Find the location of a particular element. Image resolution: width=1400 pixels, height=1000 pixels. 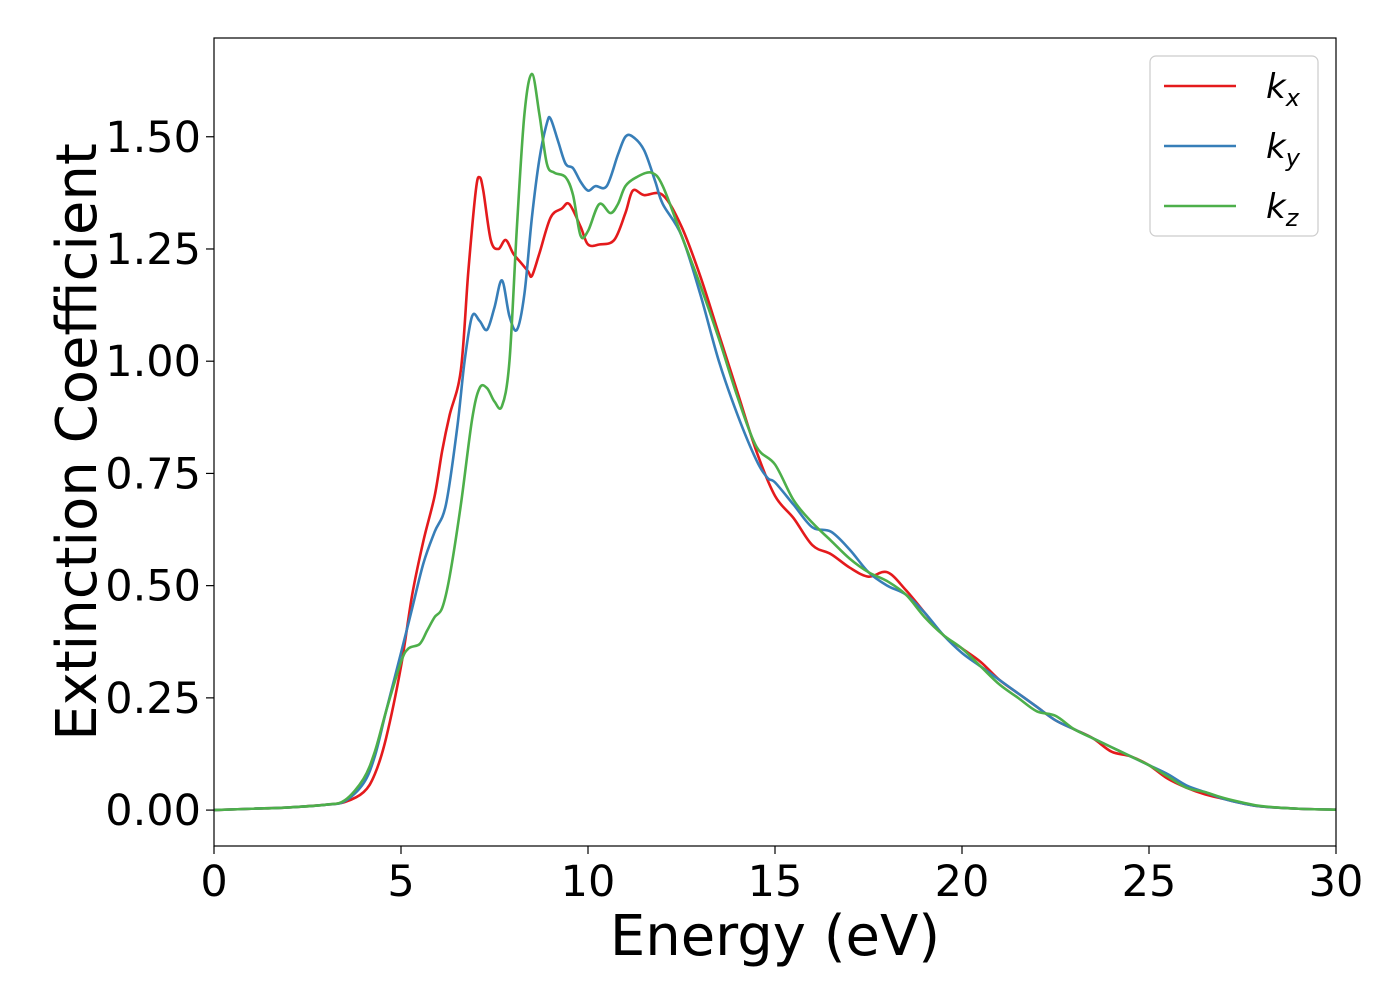

y-tick-label: 1.25 is located at coordinates (153, 250).